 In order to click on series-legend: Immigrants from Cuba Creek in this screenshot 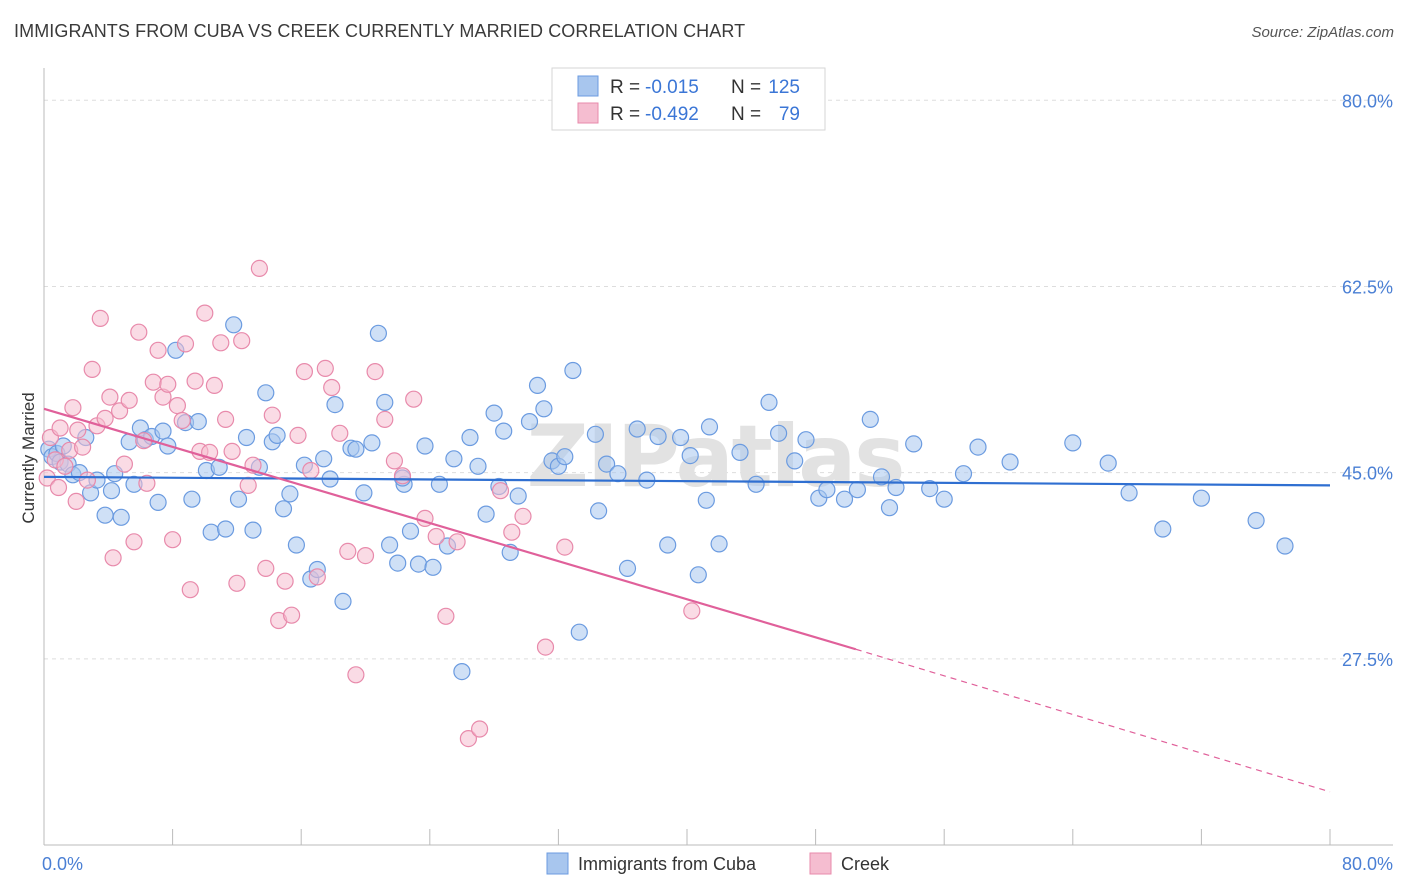, I will do `click(718, 863)`.